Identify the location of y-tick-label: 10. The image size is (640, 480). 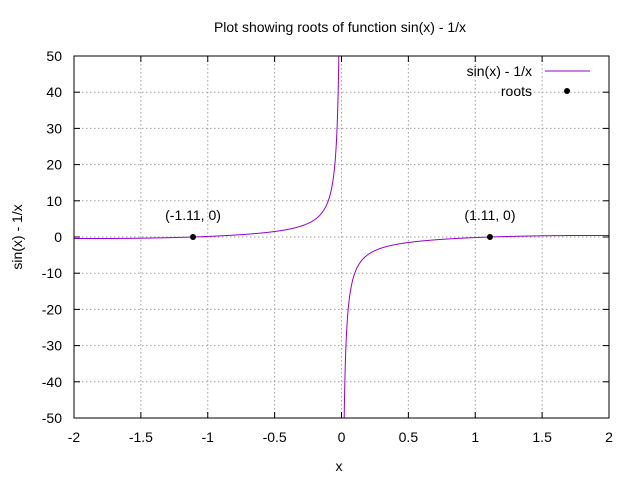
(54, 201).